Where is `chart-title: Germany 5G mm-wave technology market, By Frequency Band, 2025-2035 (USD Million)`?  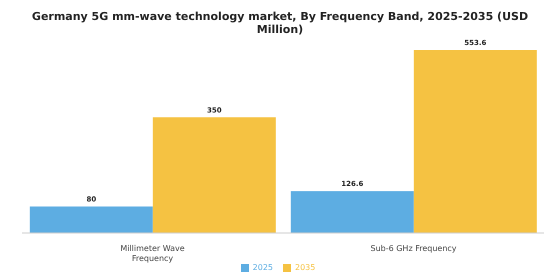
chart-title: Germany 5G mm-wave technology market, By Frequency Band, 2025-2035 (USD Million) is located at coordinates (280, 22).